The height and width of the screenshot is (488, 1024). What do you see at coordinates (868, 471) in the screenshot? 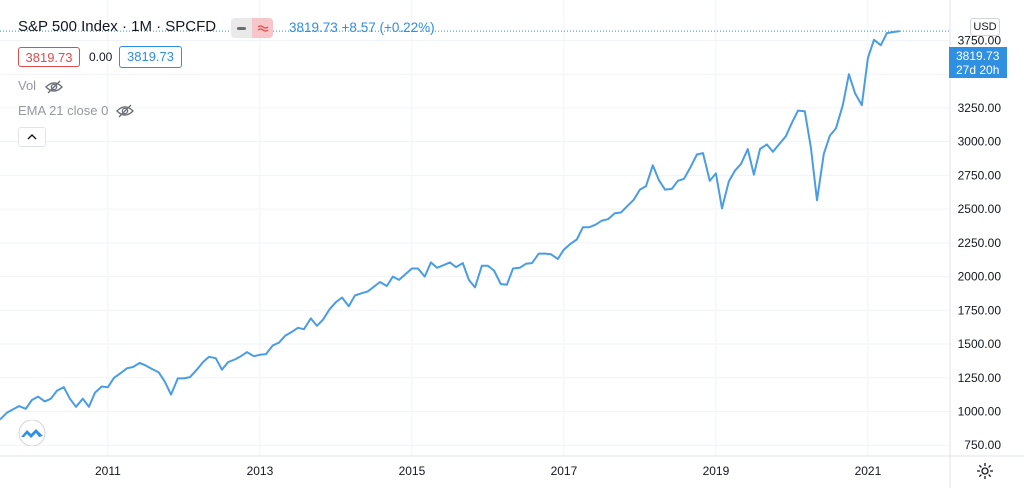
I see `time-axis-tick-label: 2021` at bounding box center [868, 471].